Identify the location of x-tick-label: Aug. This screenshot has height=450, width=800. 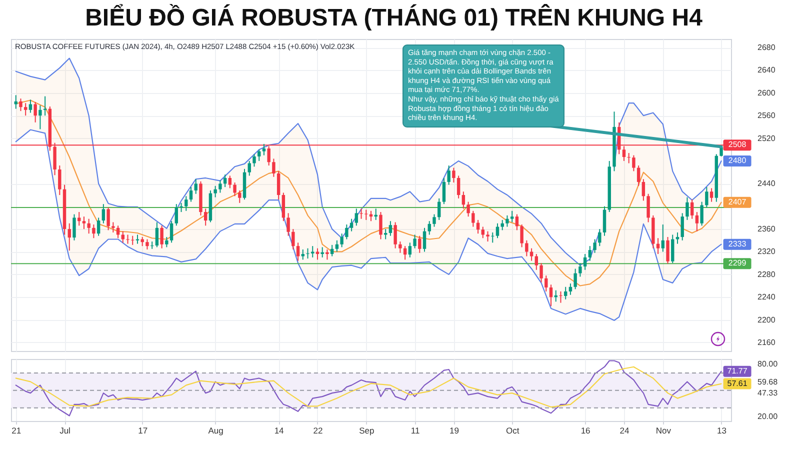
(216, 431).